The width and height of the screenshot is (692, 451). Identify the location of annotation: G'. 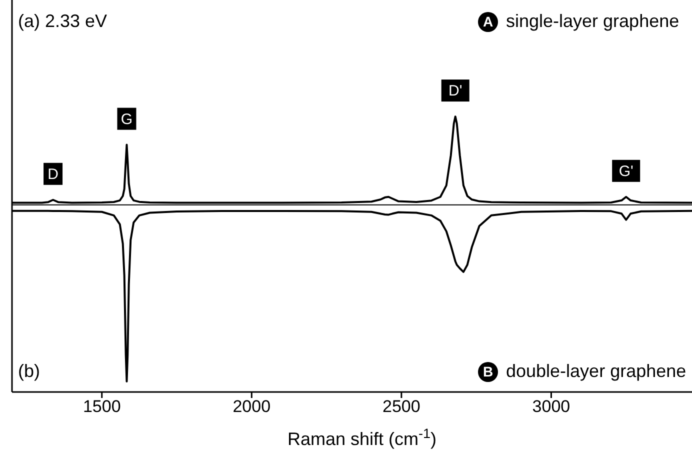
(626, 171).